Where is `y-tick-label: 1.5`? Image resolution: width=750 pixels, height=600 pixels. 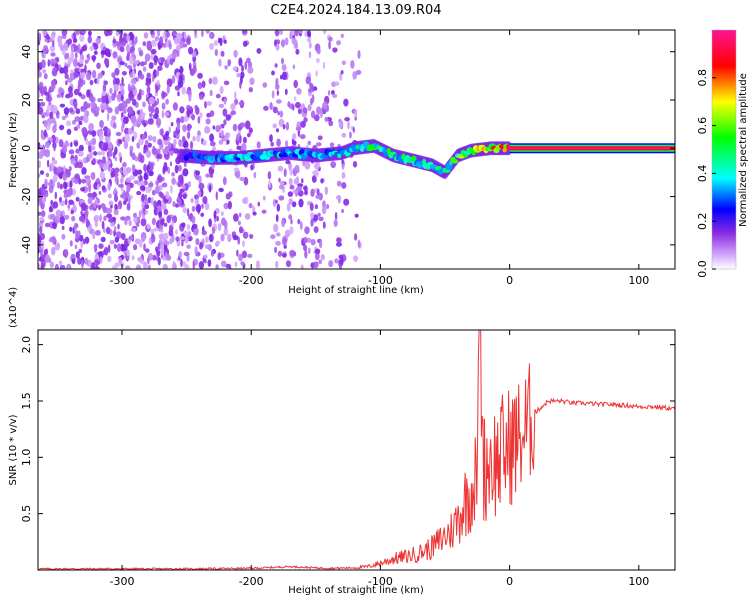 y-tick-label: 1.5 is located at coordinates (26, 401).